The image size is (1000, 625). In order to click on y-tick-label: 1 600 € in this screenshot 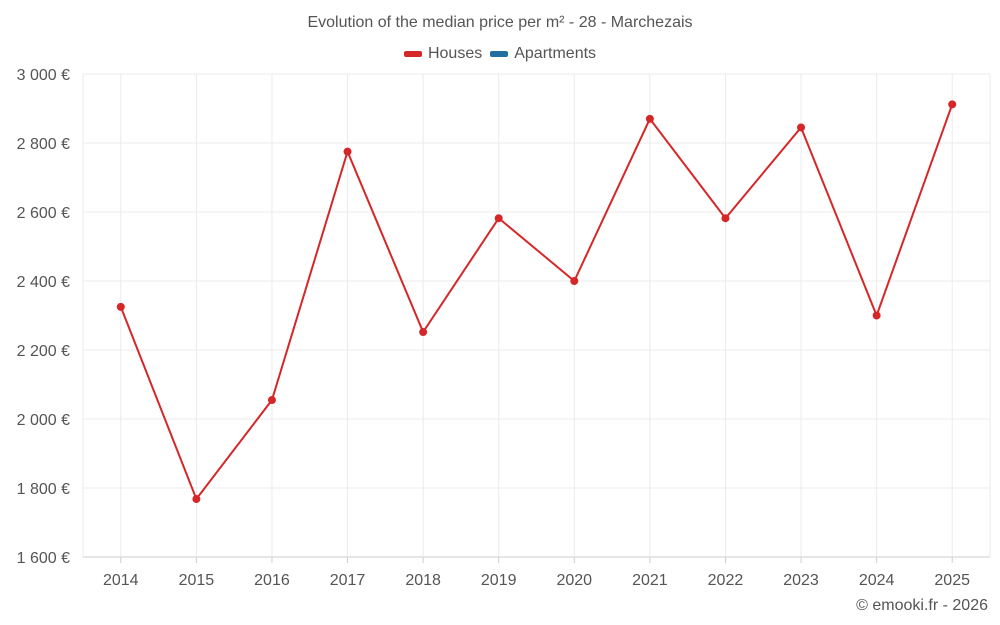, I will do `click(43, 558)`.